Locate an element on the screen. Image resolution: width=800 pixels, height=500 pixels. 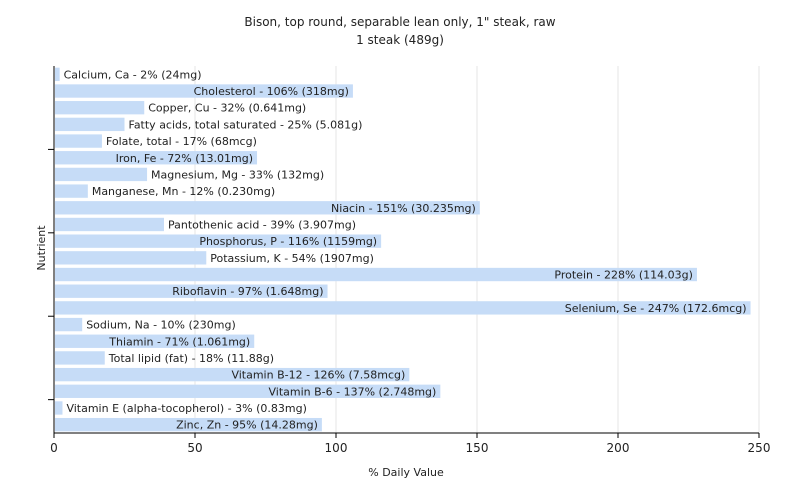
bar-label: Calcium, Ca - 2% (24mg) is located at coordinates (133, 74).